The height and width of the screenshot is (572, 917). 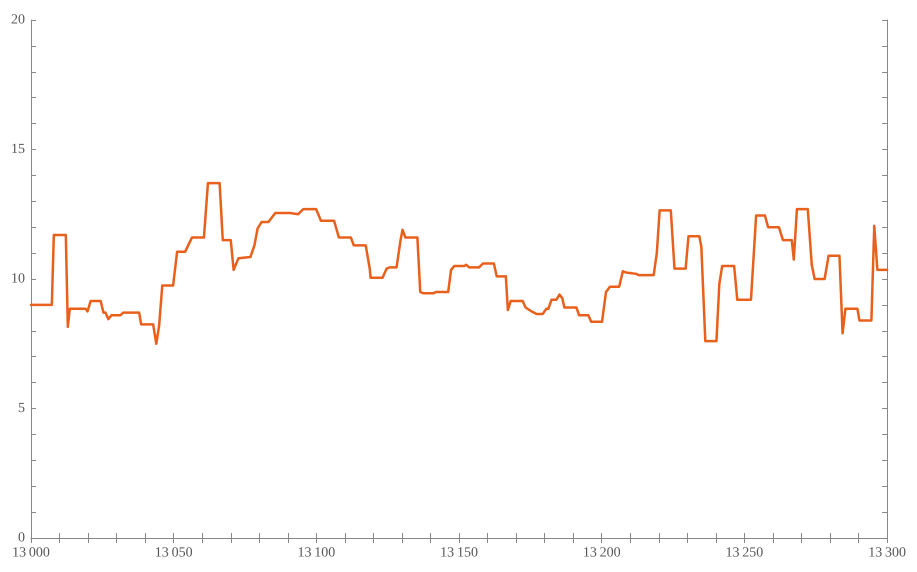 What do you see at coordinates (173, 553) in the screenshot?
I see `x-tick-label: 13 050` at bounding box center [173, 553].